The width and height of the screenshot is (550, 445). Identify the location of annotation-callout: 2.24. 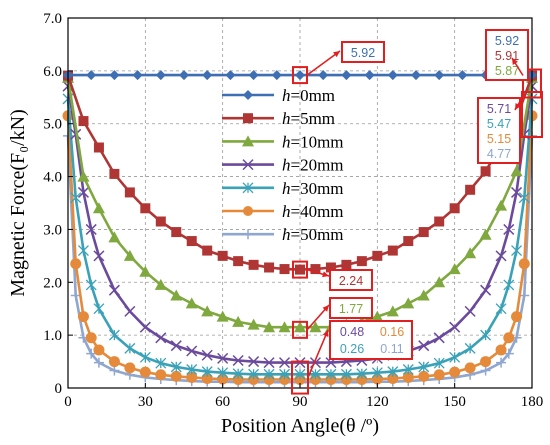
(332, 275).